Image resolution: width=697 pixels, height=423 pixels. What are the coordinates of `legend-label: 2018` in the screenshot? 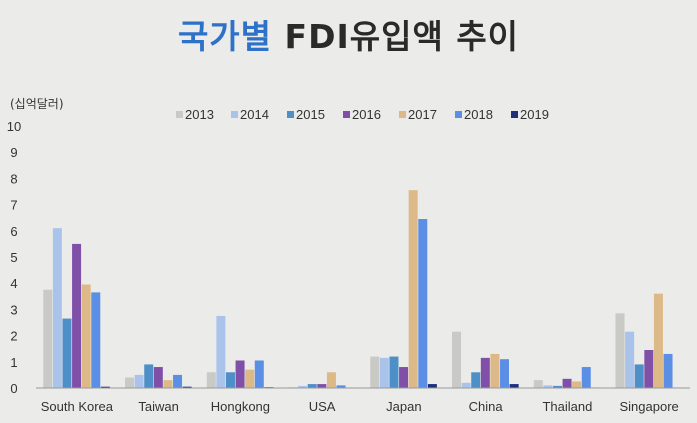 It's located at (478, 114).